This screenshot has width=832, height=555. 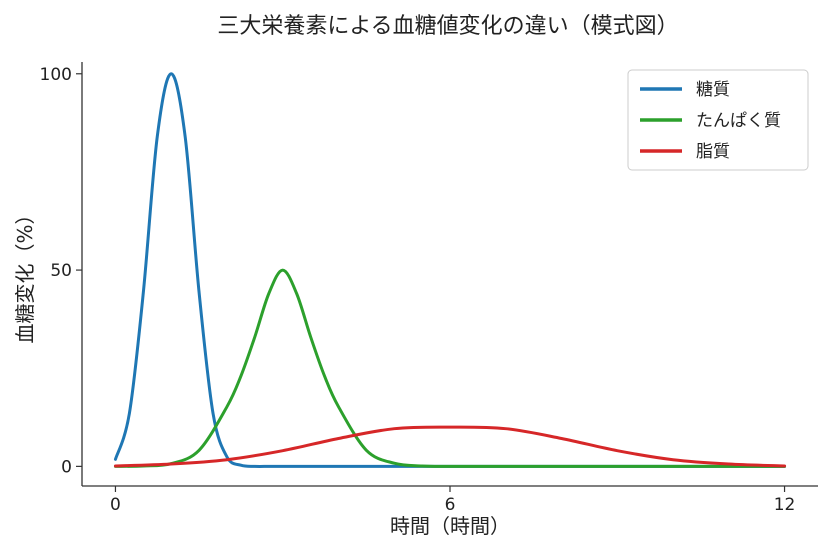 What do you see at coordinates (738, 121) in the screenshot?
I see `legend-label-protein: たんぱく質` at bounding box center [738, 121].